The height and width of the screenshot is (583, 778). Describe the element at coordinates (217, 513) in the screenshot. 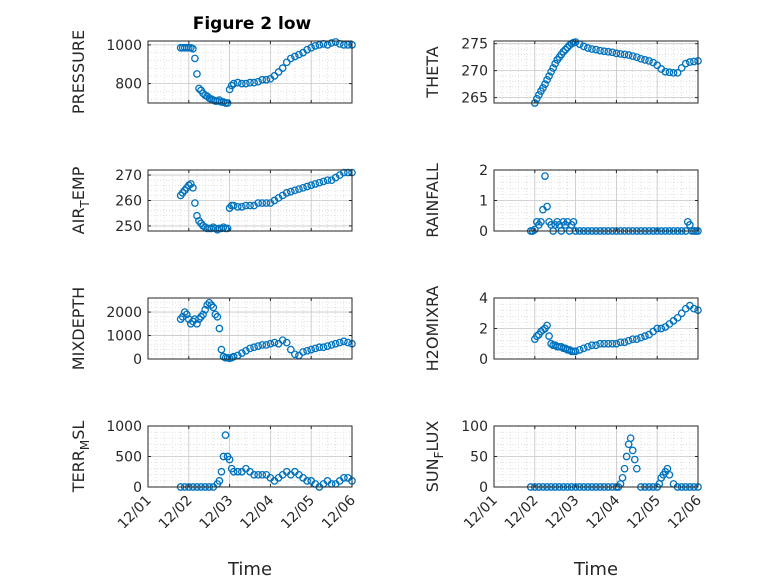

I see `x-tick-label: 12/03` at that location.